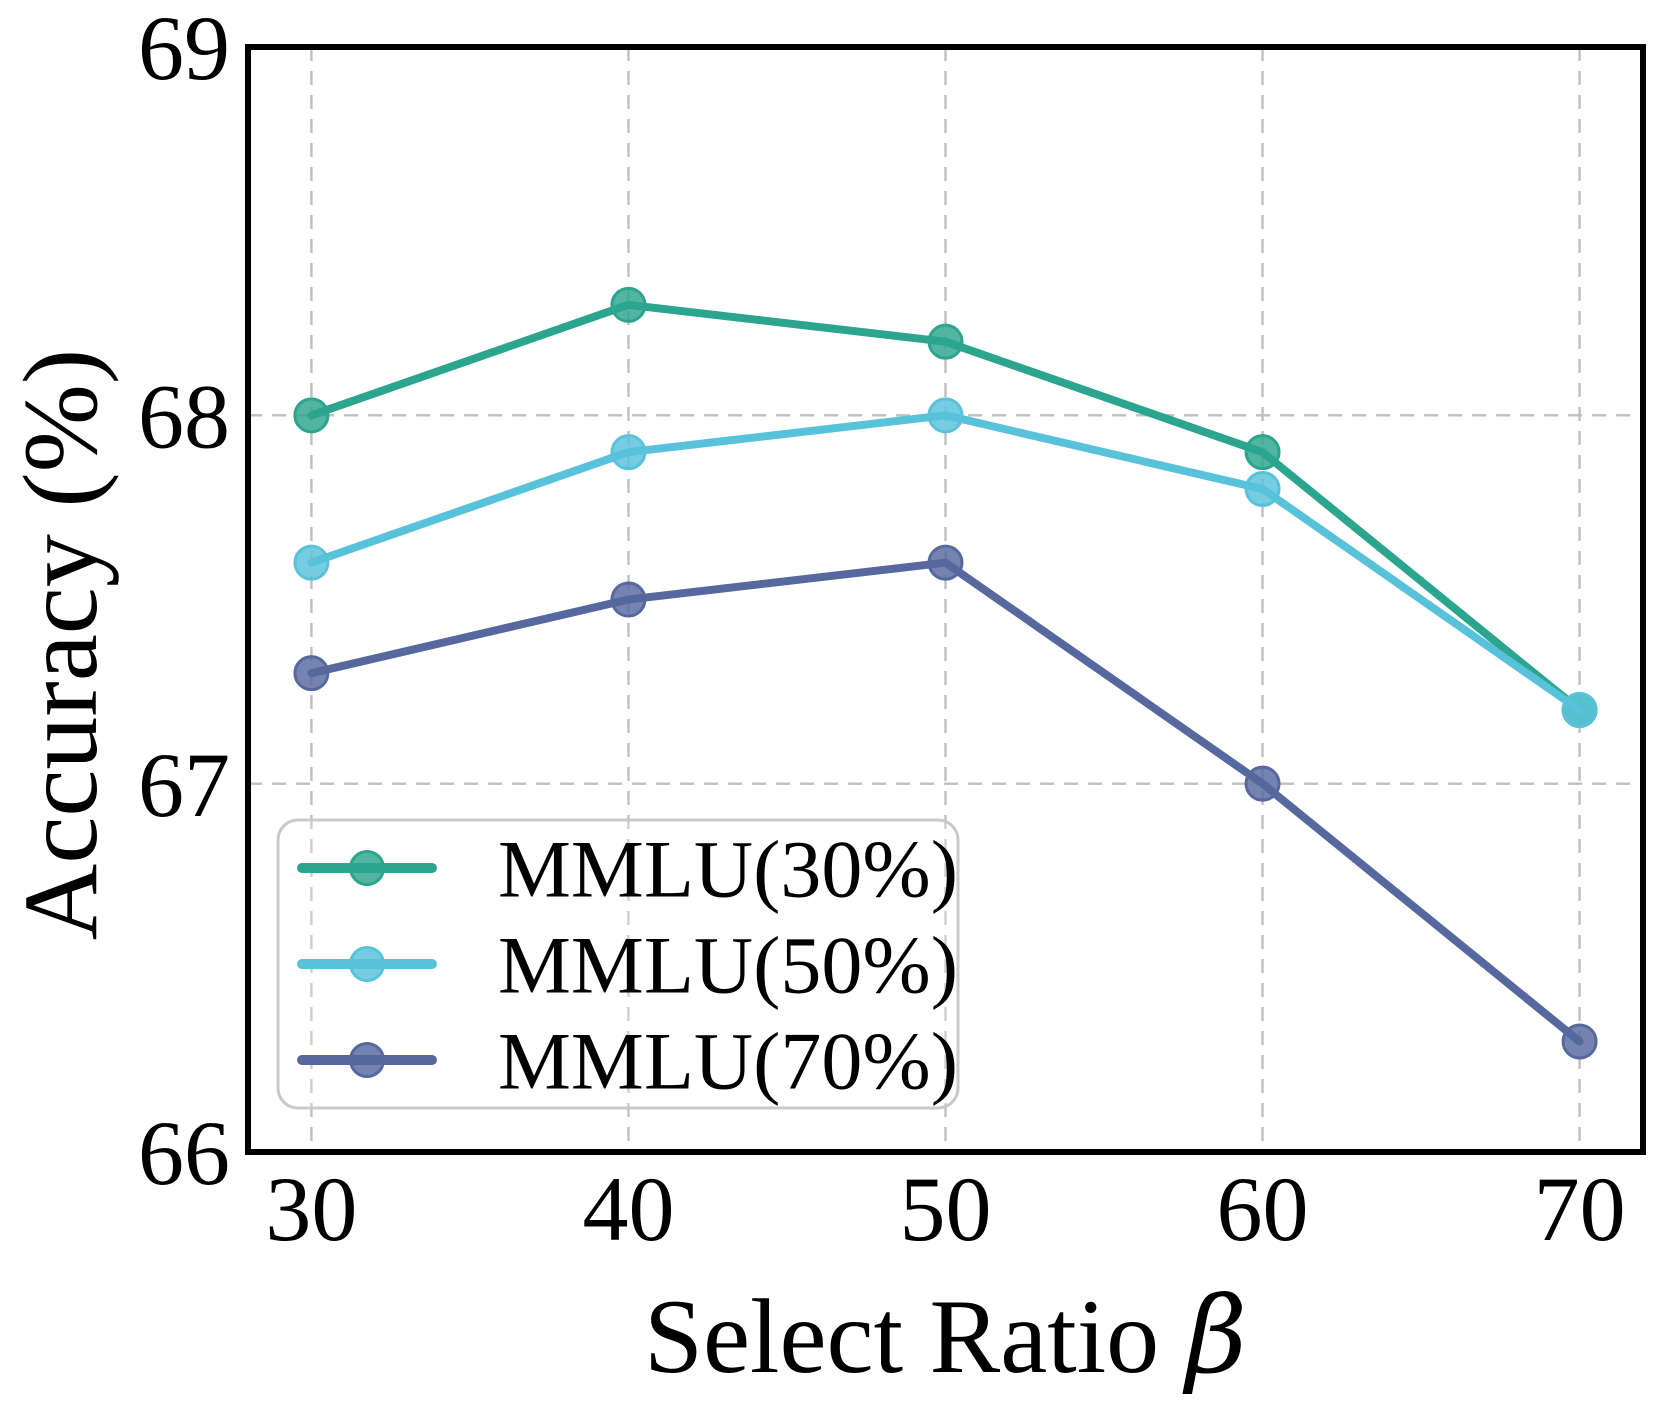 The height and width of the screenshot is (1426, 1661). Describe the element at coordinates (728, 1061) in the screenshot. I see `legend-label-2: MMLU(70%)` at that location.